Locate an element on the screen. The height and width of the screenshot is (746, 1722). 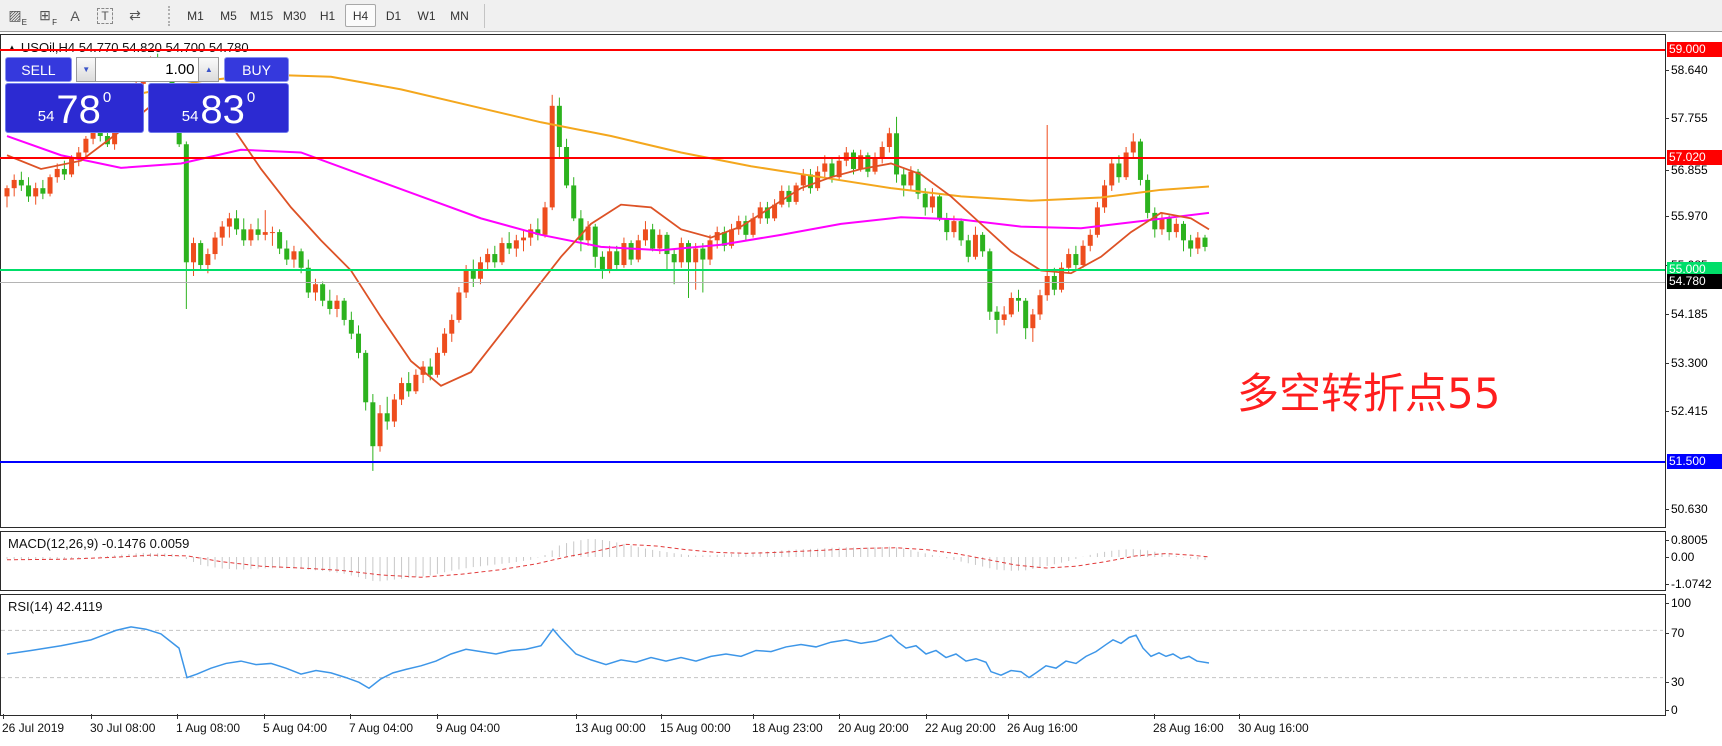
price-axis-label: 50.630 is located at coordinates (1689, 509).